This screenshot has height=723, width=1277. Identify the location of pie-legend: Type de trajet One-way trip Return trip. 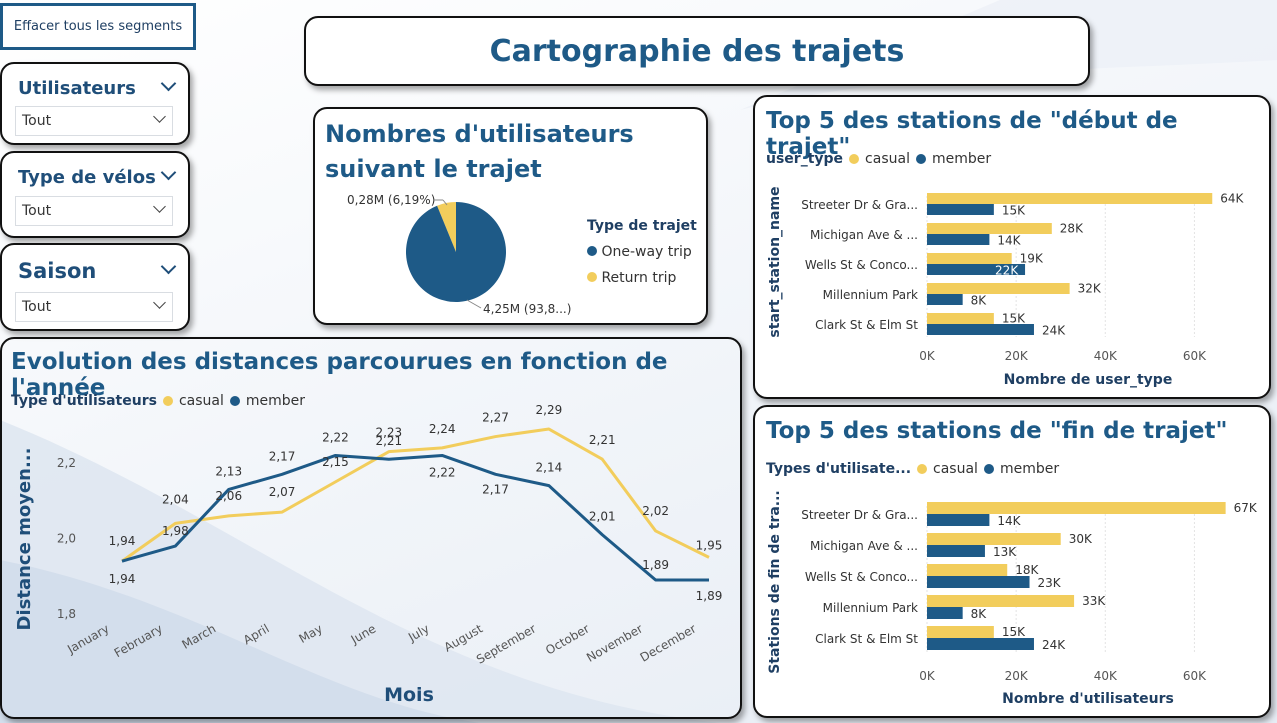
(642, 252).